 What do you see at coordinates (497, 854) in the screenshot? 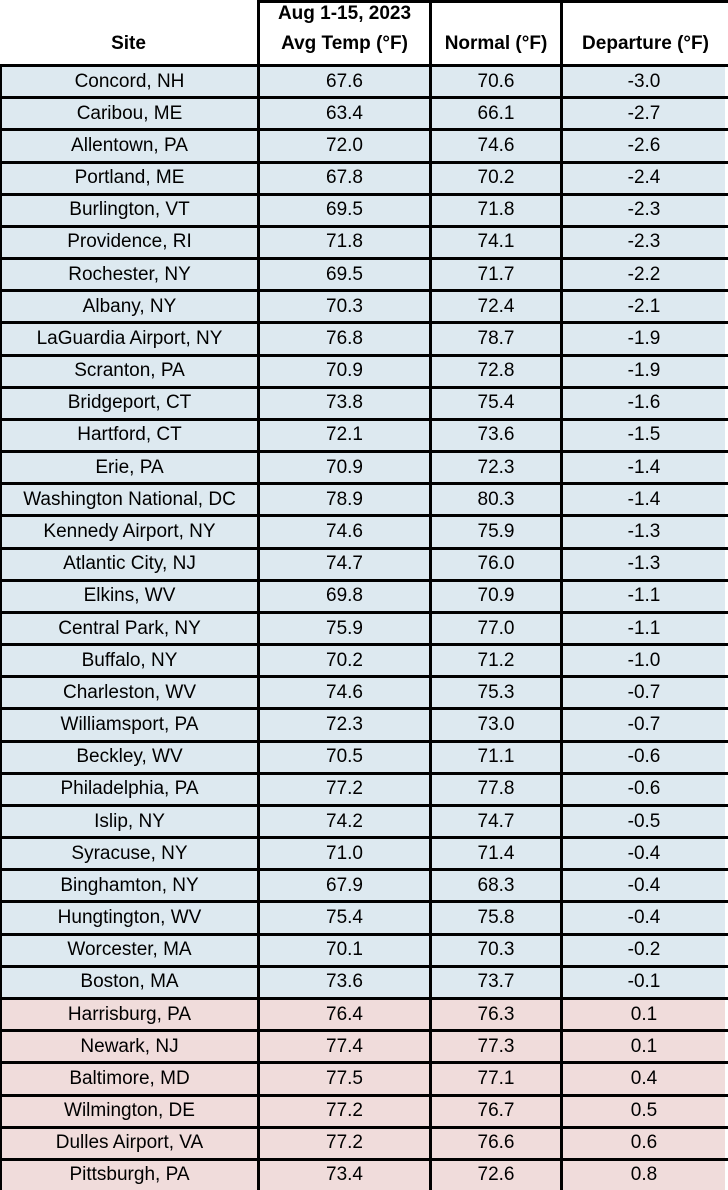
I see `normal-cell: 71.4` at bounding box center [497, 854].